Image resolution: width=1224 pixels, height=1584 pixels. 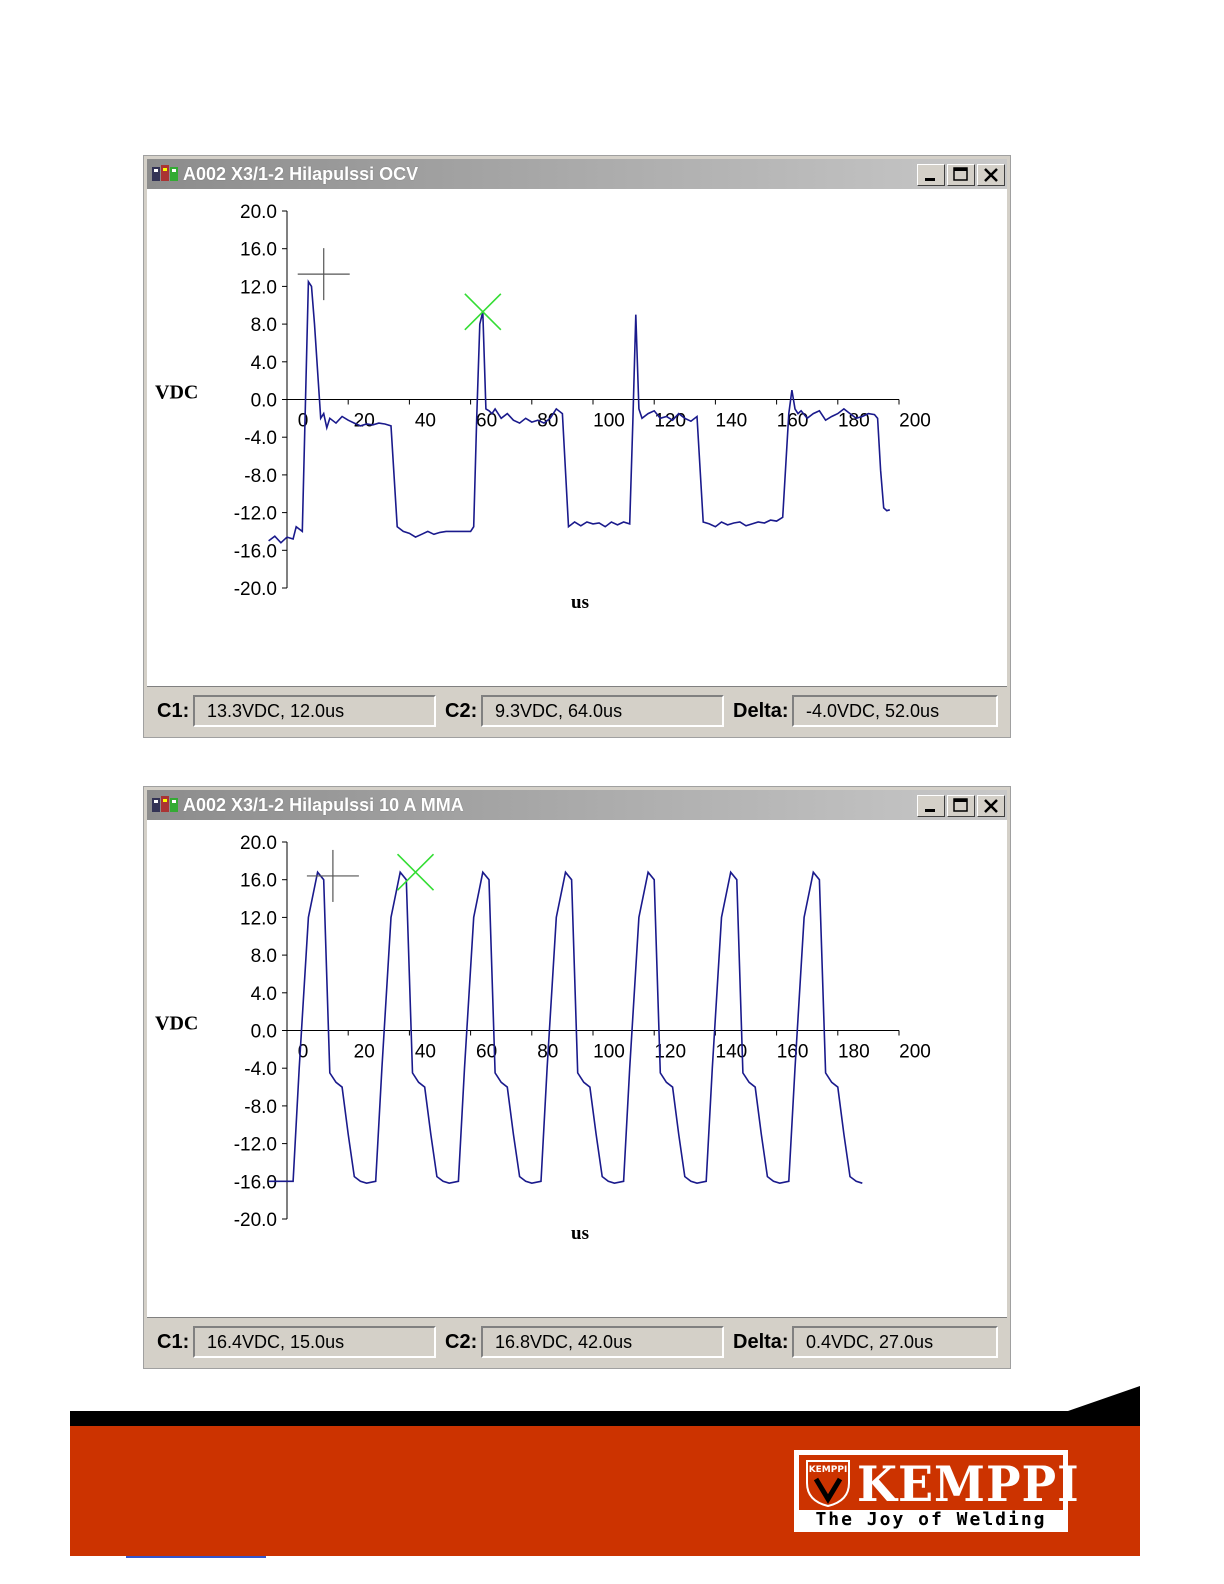 What do you see at coordinates (828, 1470) in the screenshot?
I see `shield-text: KEMPPI` at bounding box center [828, 1470].